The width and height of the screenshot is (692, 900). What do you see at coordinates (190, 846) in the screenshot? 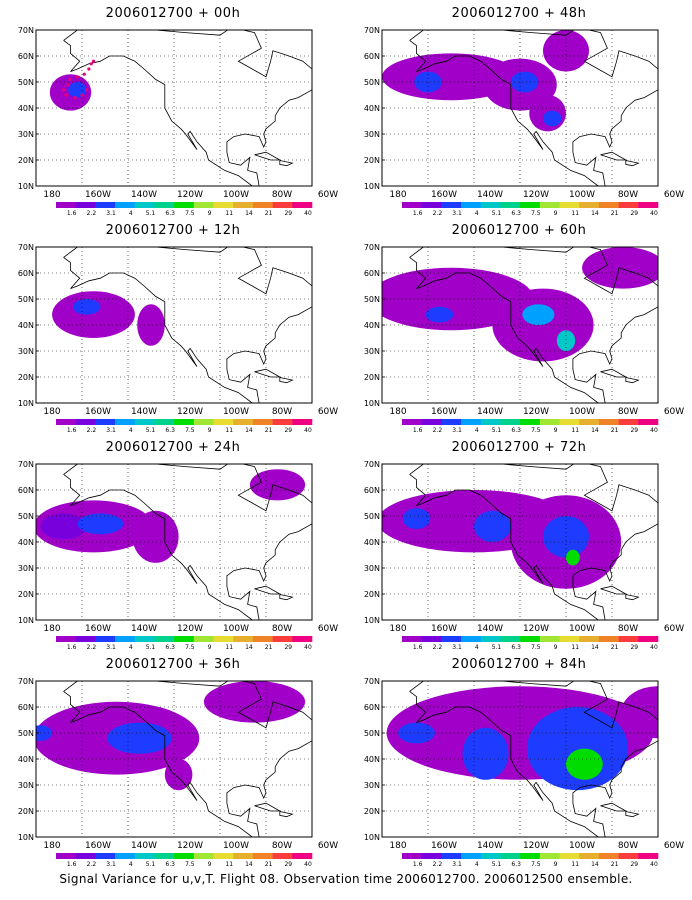
I see `lon-label: 120W` at bounding box center [190, 846].